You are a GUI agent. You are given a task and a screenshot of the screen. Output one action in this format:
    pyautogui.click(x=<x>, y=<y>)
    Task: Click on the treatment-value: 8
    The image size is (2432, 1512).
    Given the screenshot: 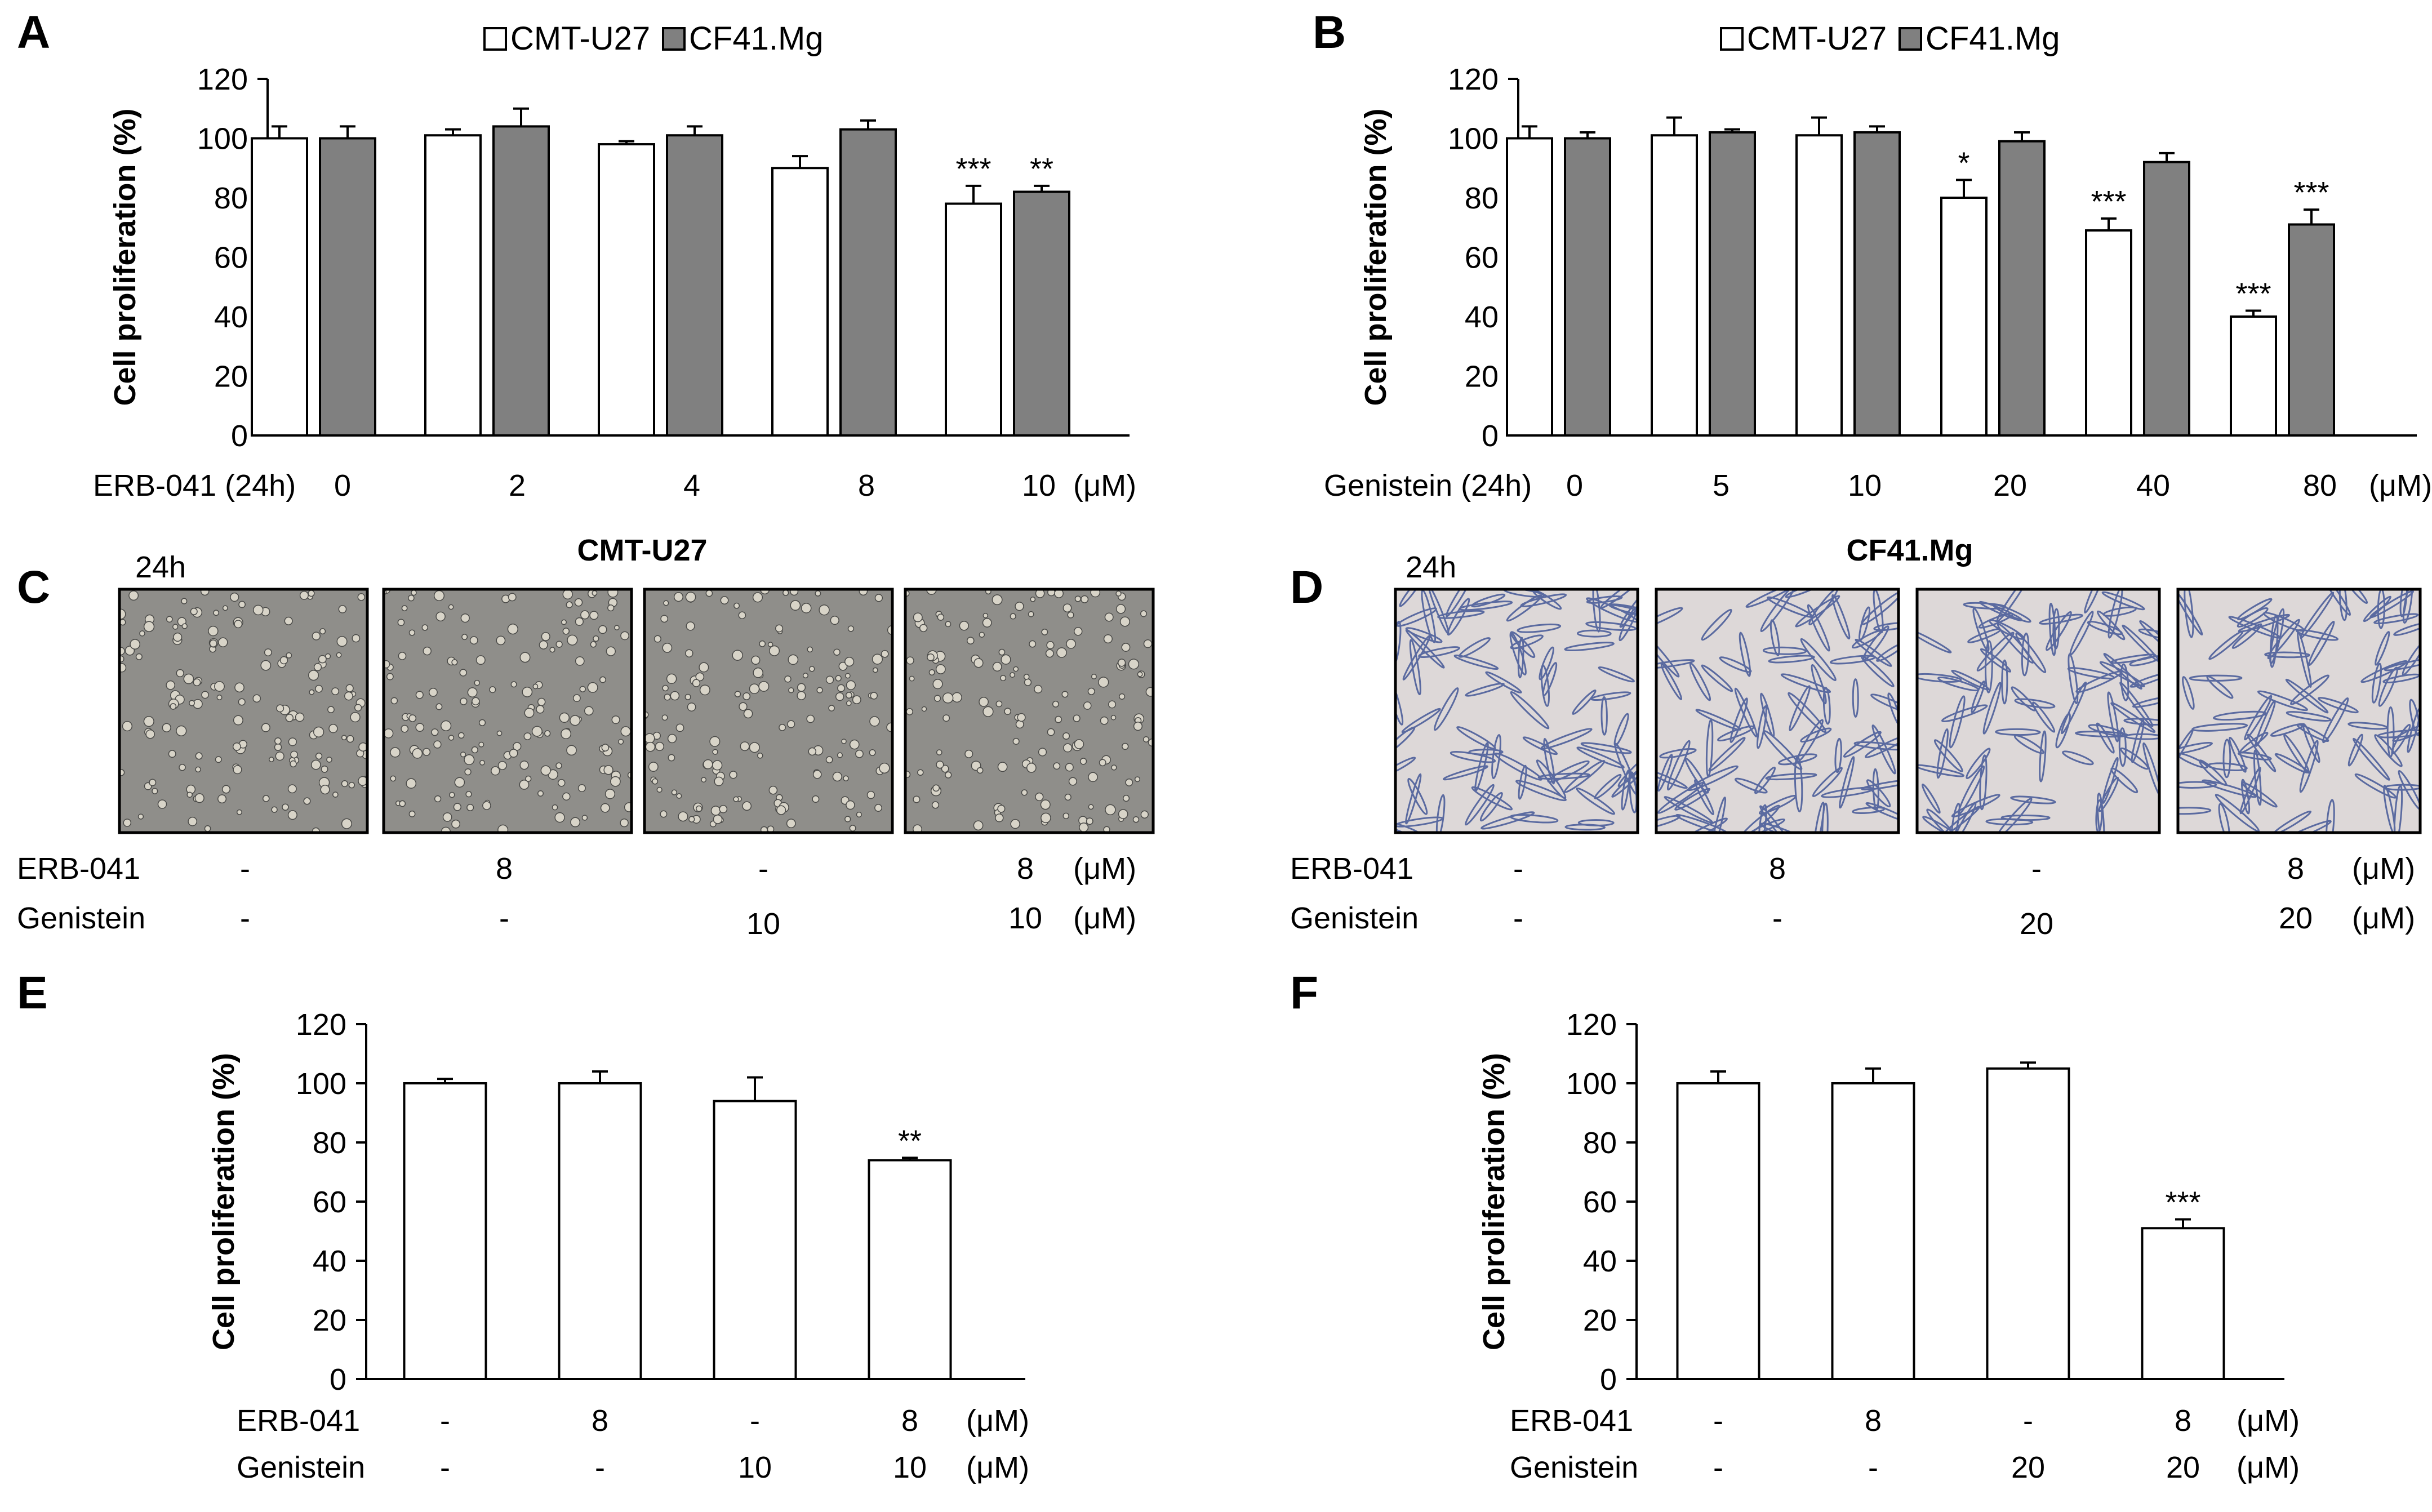 What is the action you would take?
    pyautogui.click(x=1777, y=869)
    